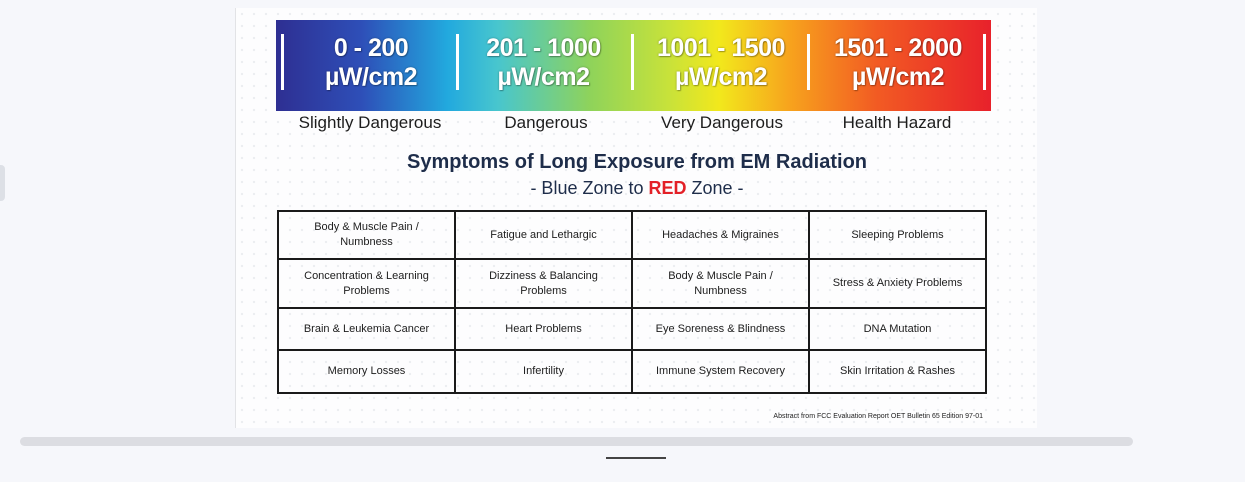 Image resolution: width=1245 pixels, height=482 pixels. I want to click on symptom-cell: Headaches & Migraines, so click(720, 235).